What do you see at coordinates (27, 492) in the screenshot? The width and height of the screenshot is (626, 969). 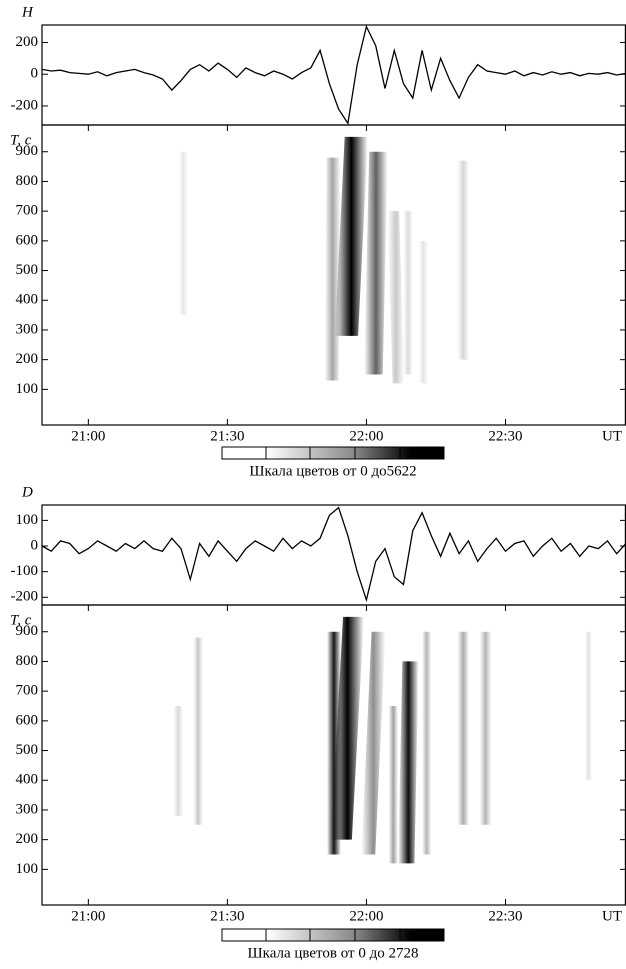 I see `y-axis-label: D` at bounding box center [27, 492].